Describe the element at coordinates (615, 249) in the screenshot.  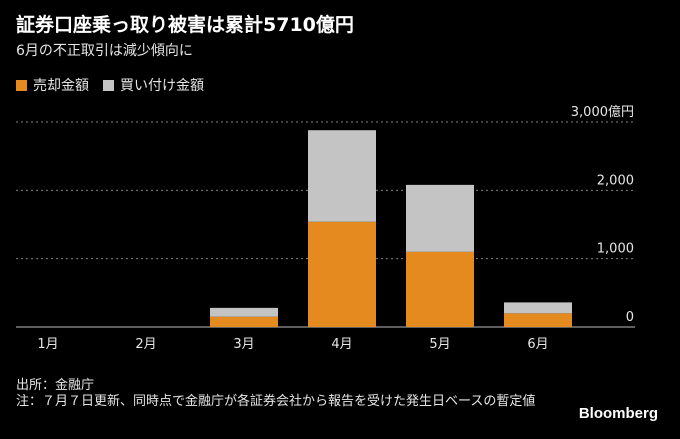
I see `y-tick-label: 1,000` at that location.